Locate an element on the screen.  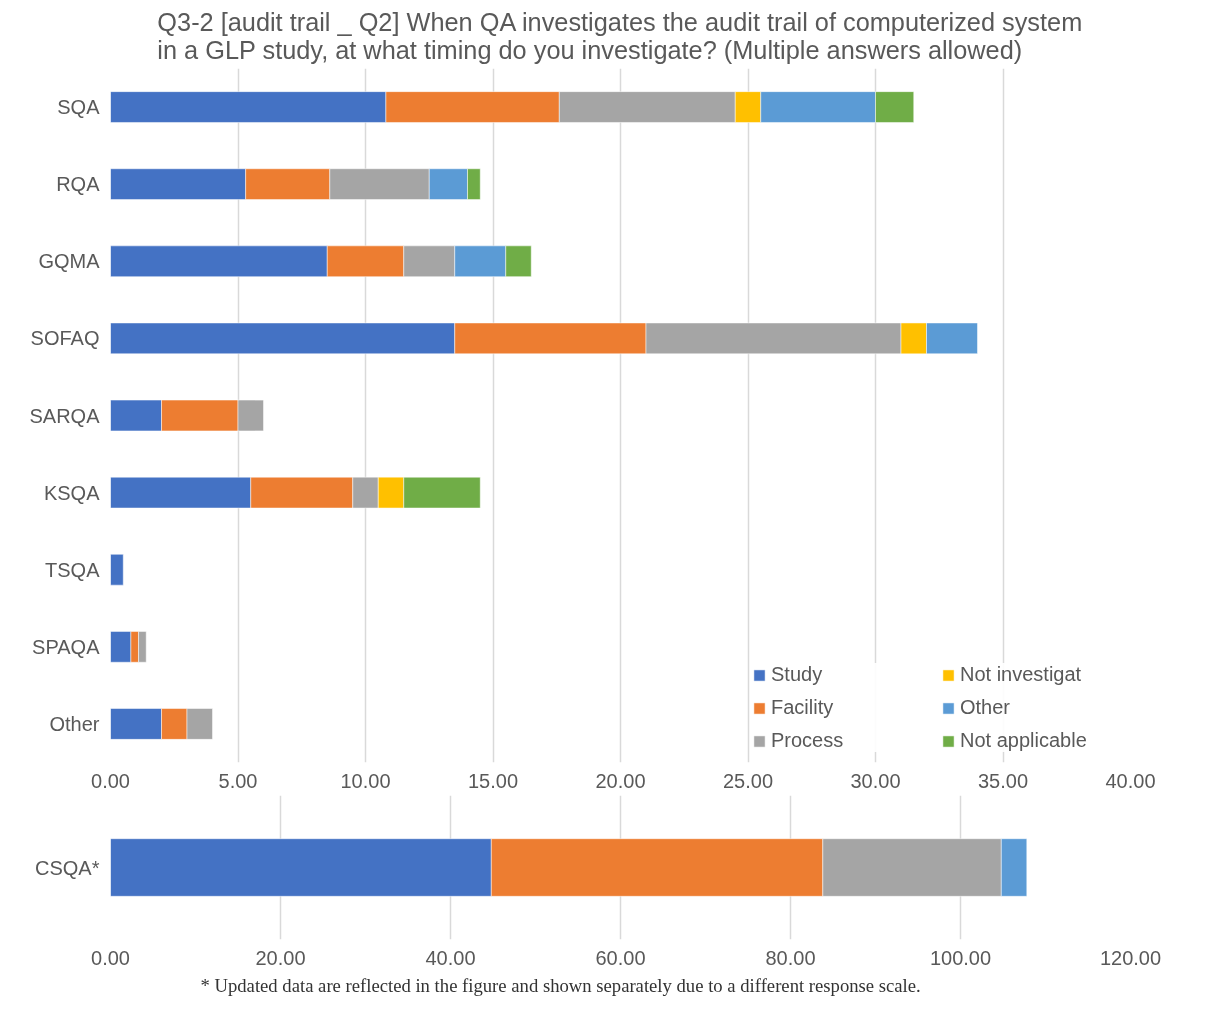
x-tick-label: 25.00 is located at coordinates (748, 780).